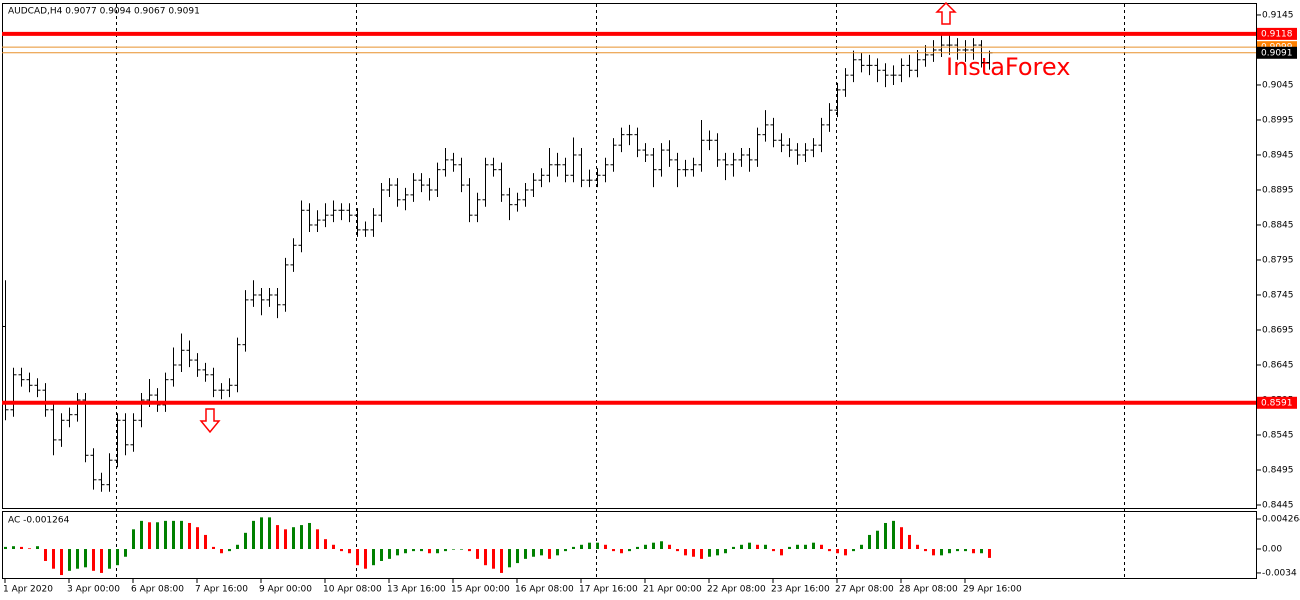 The height and width of the screenshot is (600, 1300). I want to click on y-tick-label: 0.8895, so click(1278, 190).